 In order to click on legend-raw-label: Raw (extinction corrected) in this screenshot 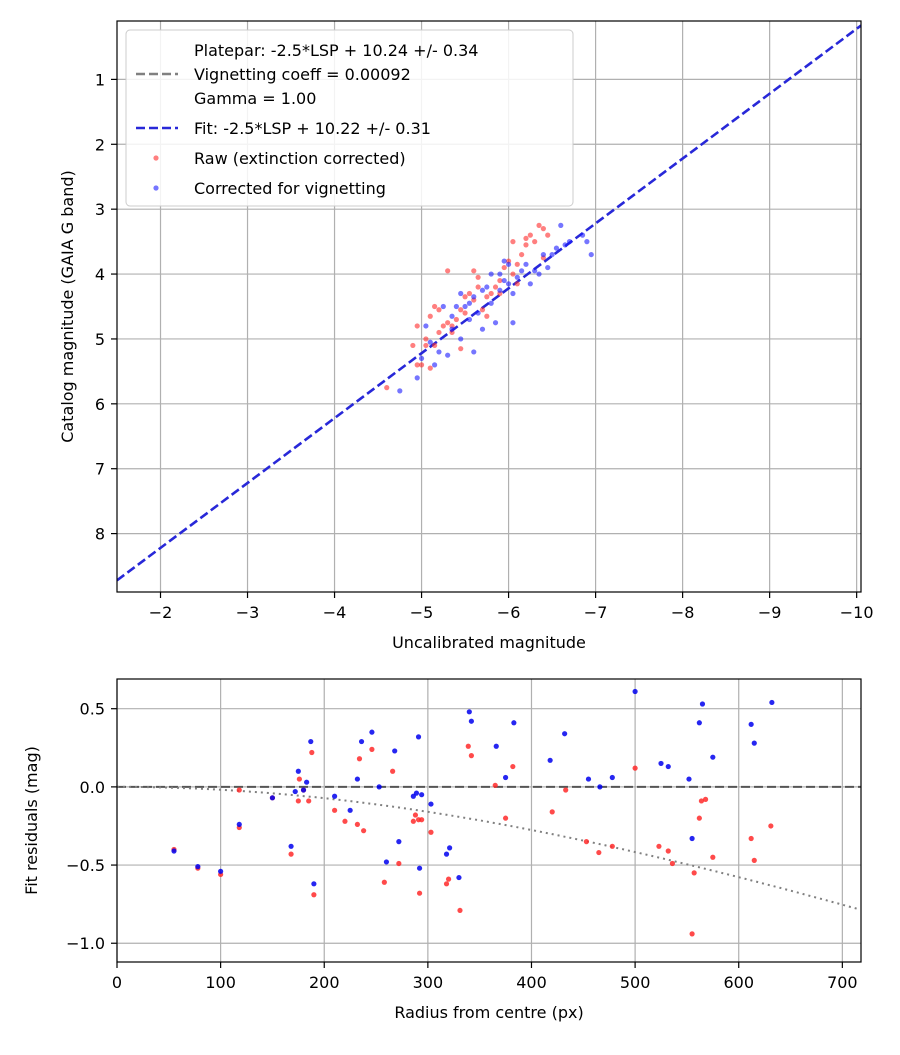, I will do `click(300, 158)`.